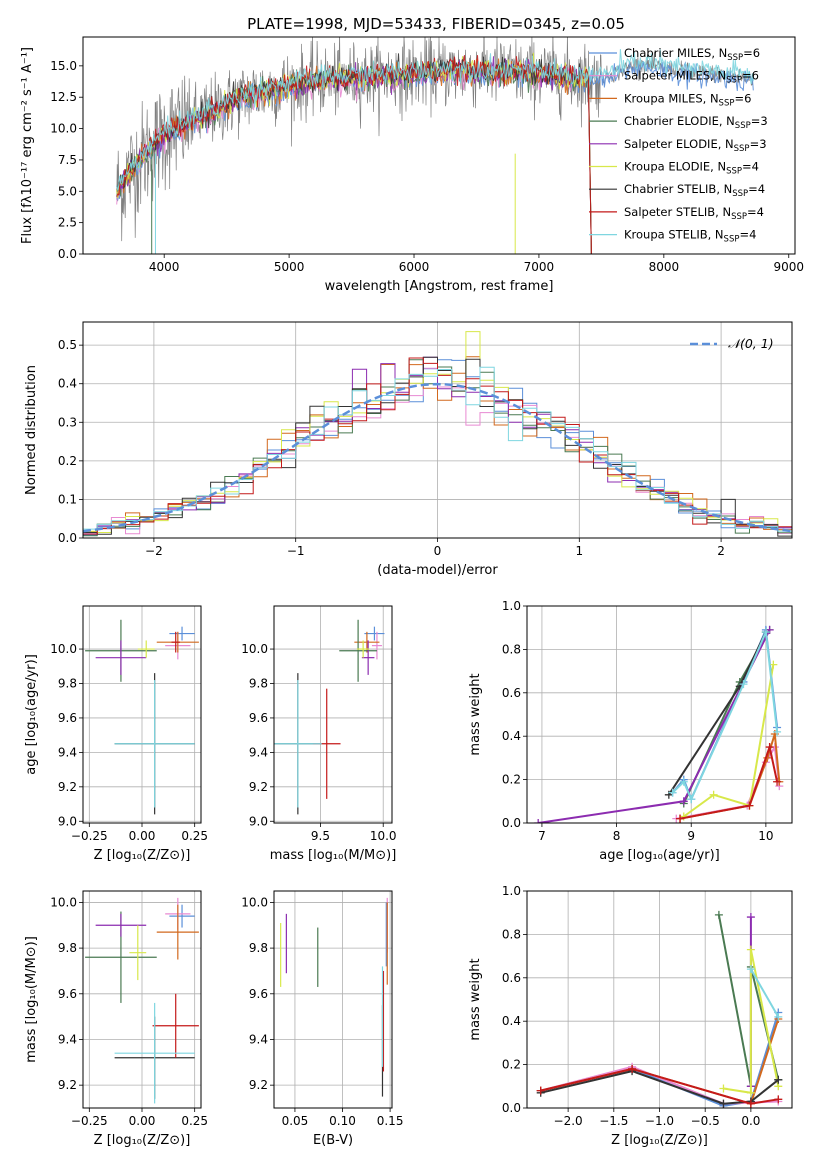  What do you see at coordinates (438, 551) in the screenshot?
I see `x-tick-label: 0` at bounding box center [438, 551].